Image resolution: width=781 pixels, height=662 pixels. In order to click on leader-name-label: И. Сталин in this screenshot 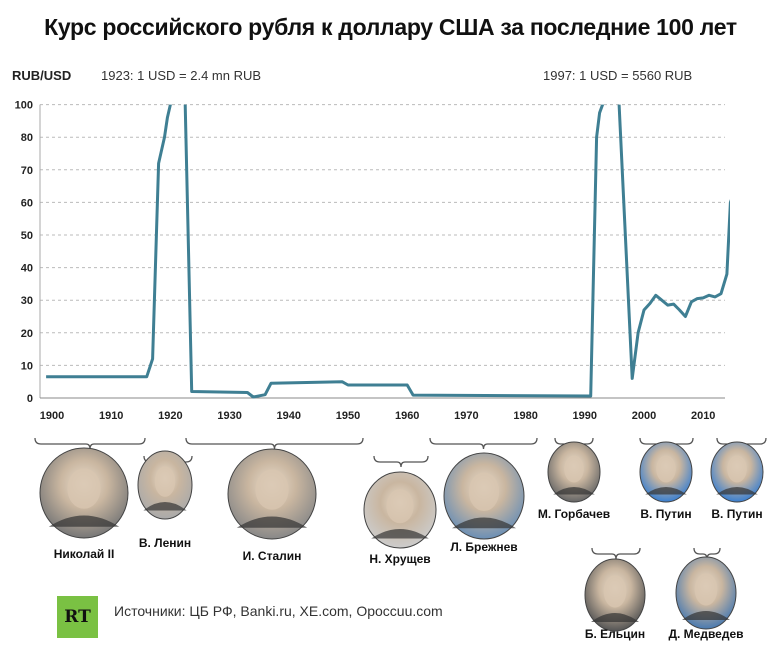, I will do `click(272, 556)`.